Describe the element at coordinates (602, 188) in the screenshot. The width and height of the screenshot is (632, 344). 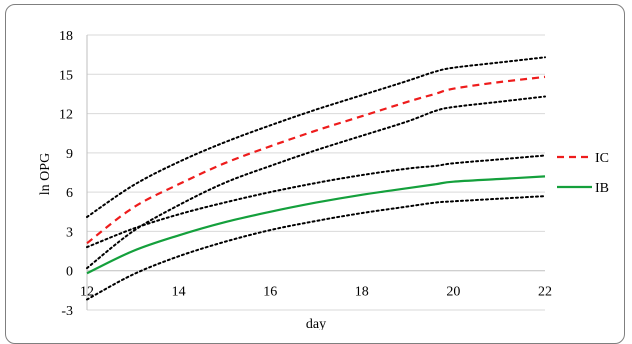
I see `legend-label-ib: IB` at that location.